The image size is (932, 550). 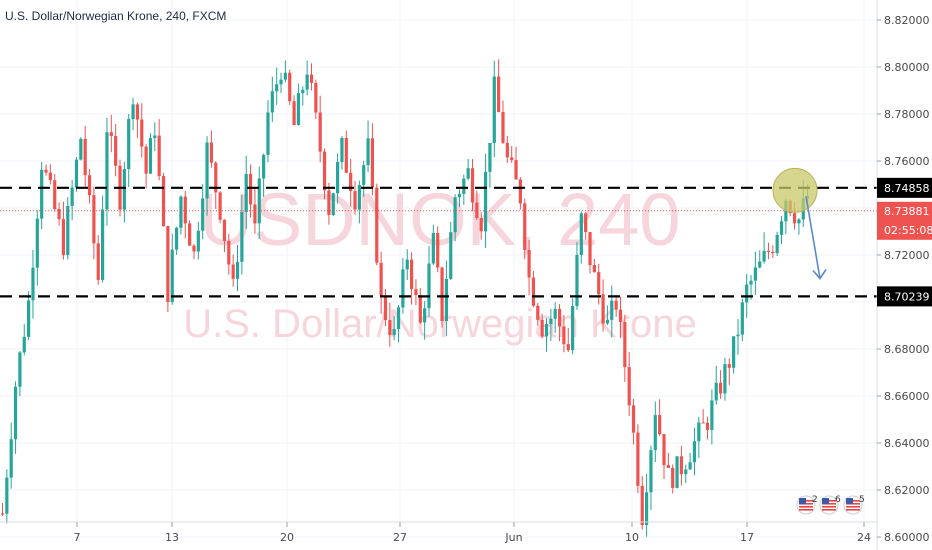 I want to click on annotations, so click(x=799, y=223).